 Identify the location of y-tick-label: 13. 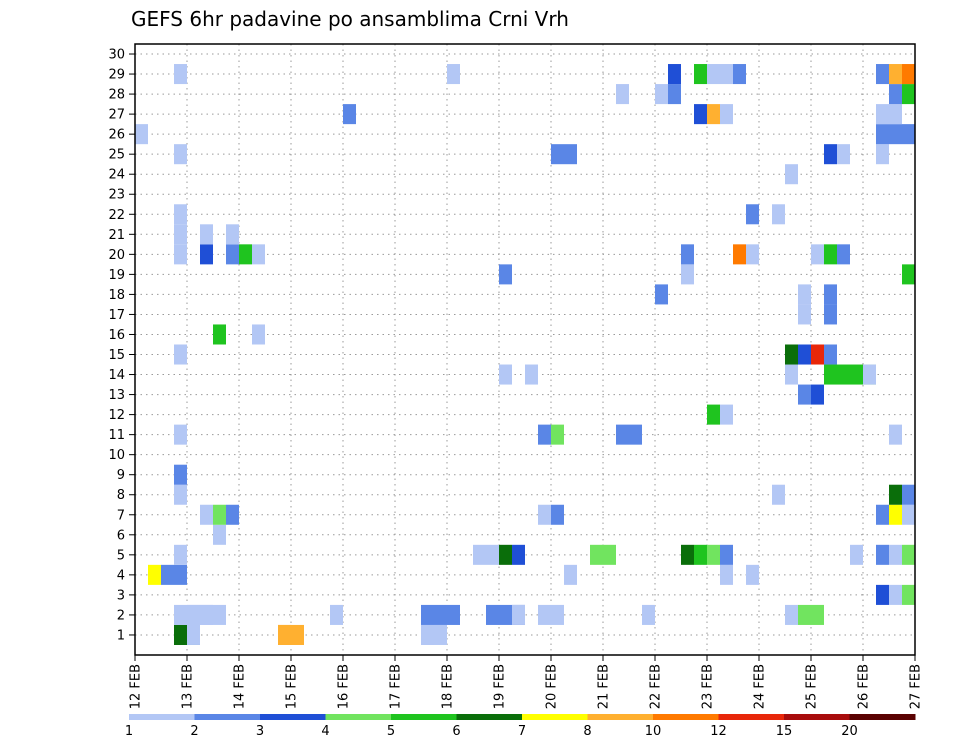
(116, 395).